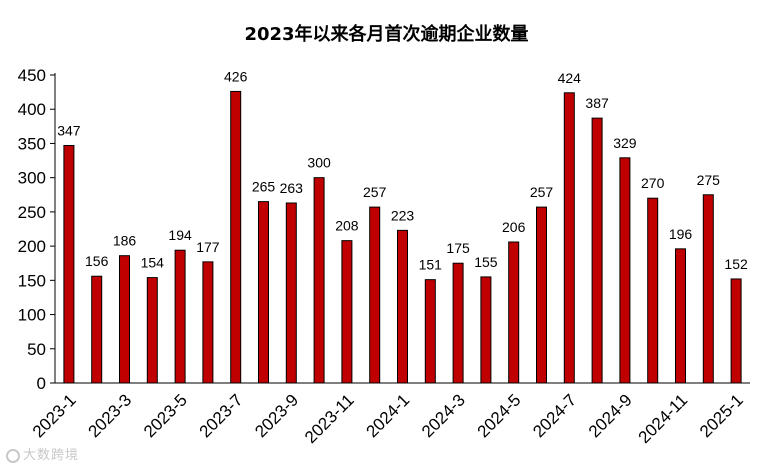 This screenshot has height=468, width=773. I want to click on y-tick-label: 150, so click(32, 280).